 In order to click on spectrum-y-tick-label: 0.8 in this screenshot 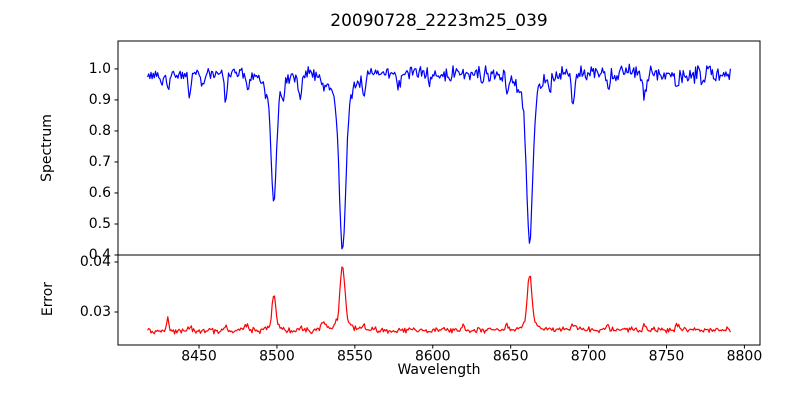, I will do `click(100, 131)`.